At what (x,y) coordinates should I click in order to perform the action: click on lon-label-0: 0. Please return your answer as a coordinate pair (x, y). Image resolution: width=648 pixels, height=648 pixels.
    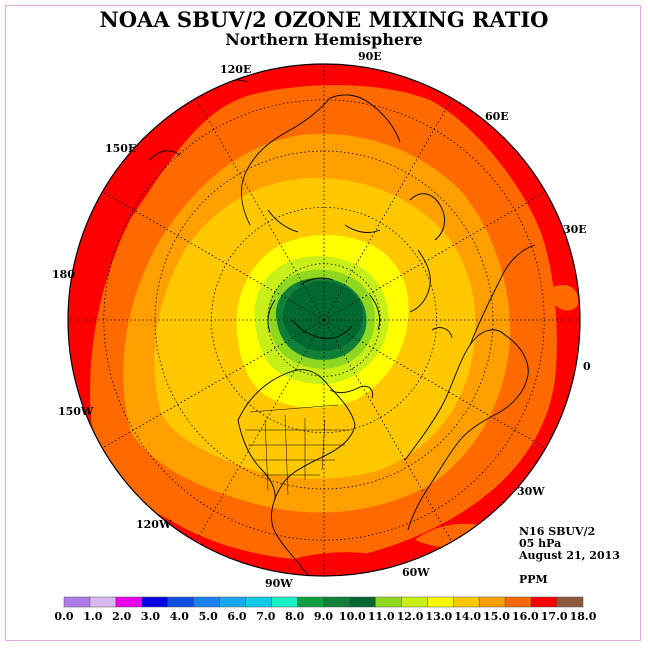
    Looking at the image, I should click on (587, 366).